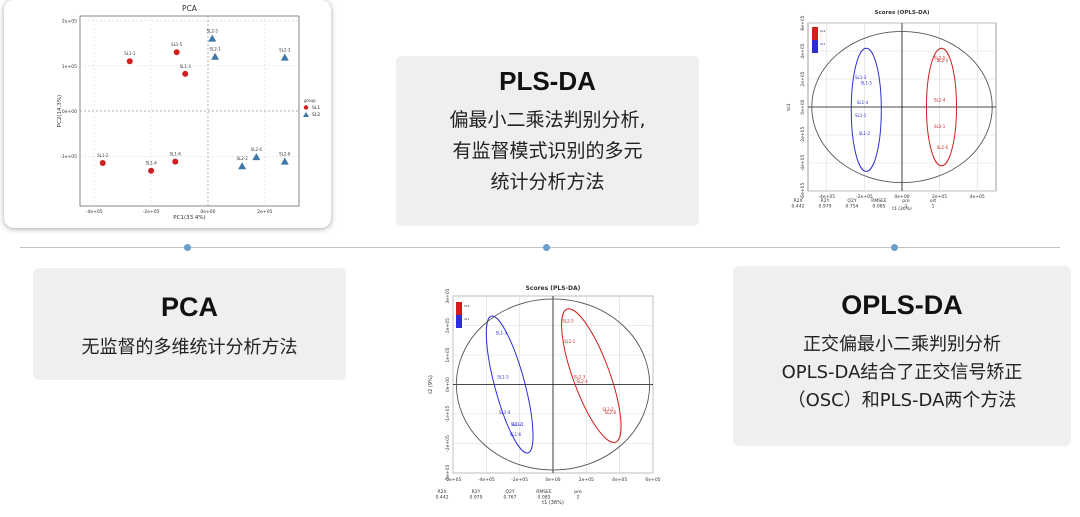 The image size is (1080, 517). I want to click on plsda-desc-line-2: 有监督模式识别的多元, so click(547, 151).